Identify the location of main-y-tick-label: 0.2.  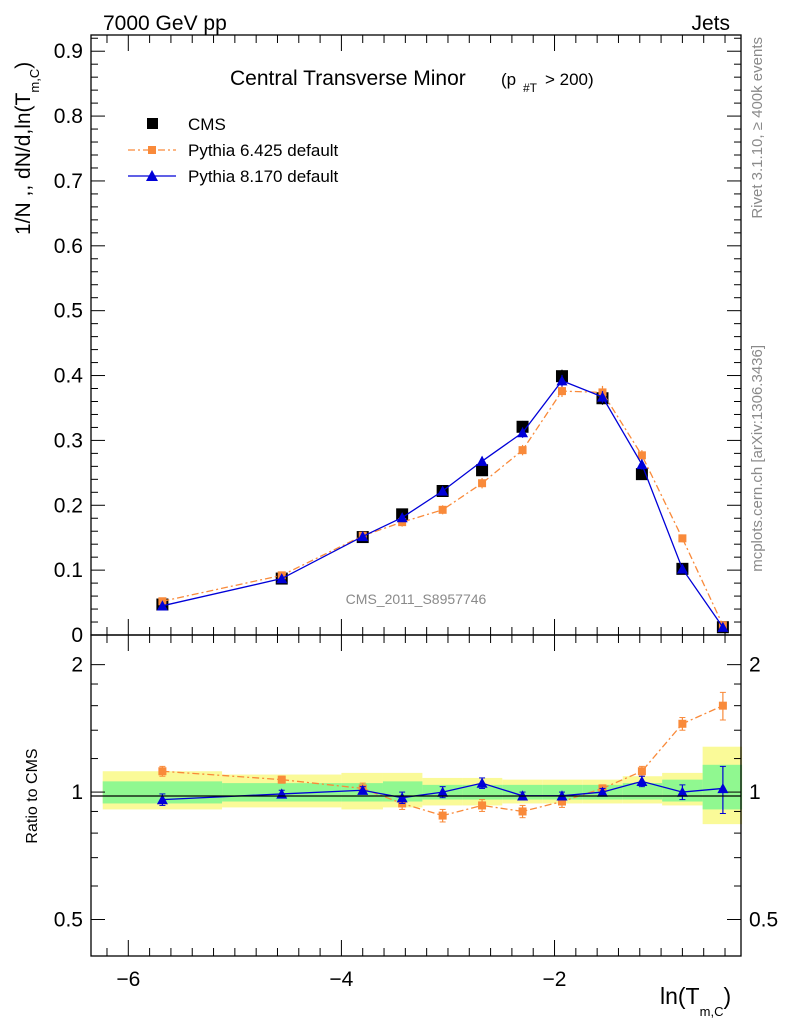
(68, 505).